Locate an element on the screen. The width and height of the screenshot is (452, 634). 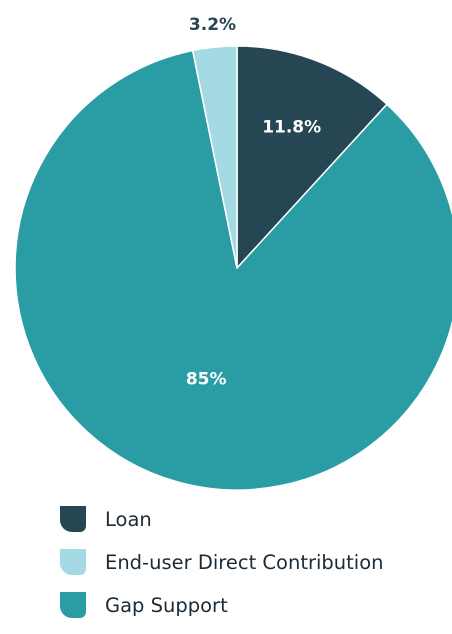
legend-label-loan: Loan is located at coordinates (128, 519).